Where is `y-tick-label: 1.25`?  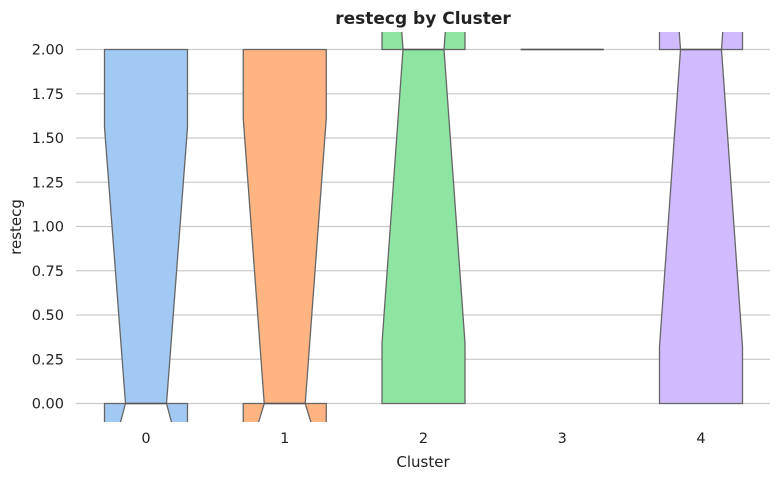
y-tick-label: 1.25 is located at coordinates (48, 183).